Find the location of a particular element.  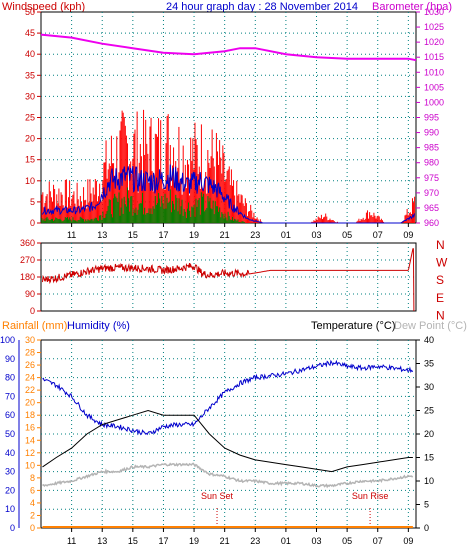

temperature-line is located at coordinates (227, 441).